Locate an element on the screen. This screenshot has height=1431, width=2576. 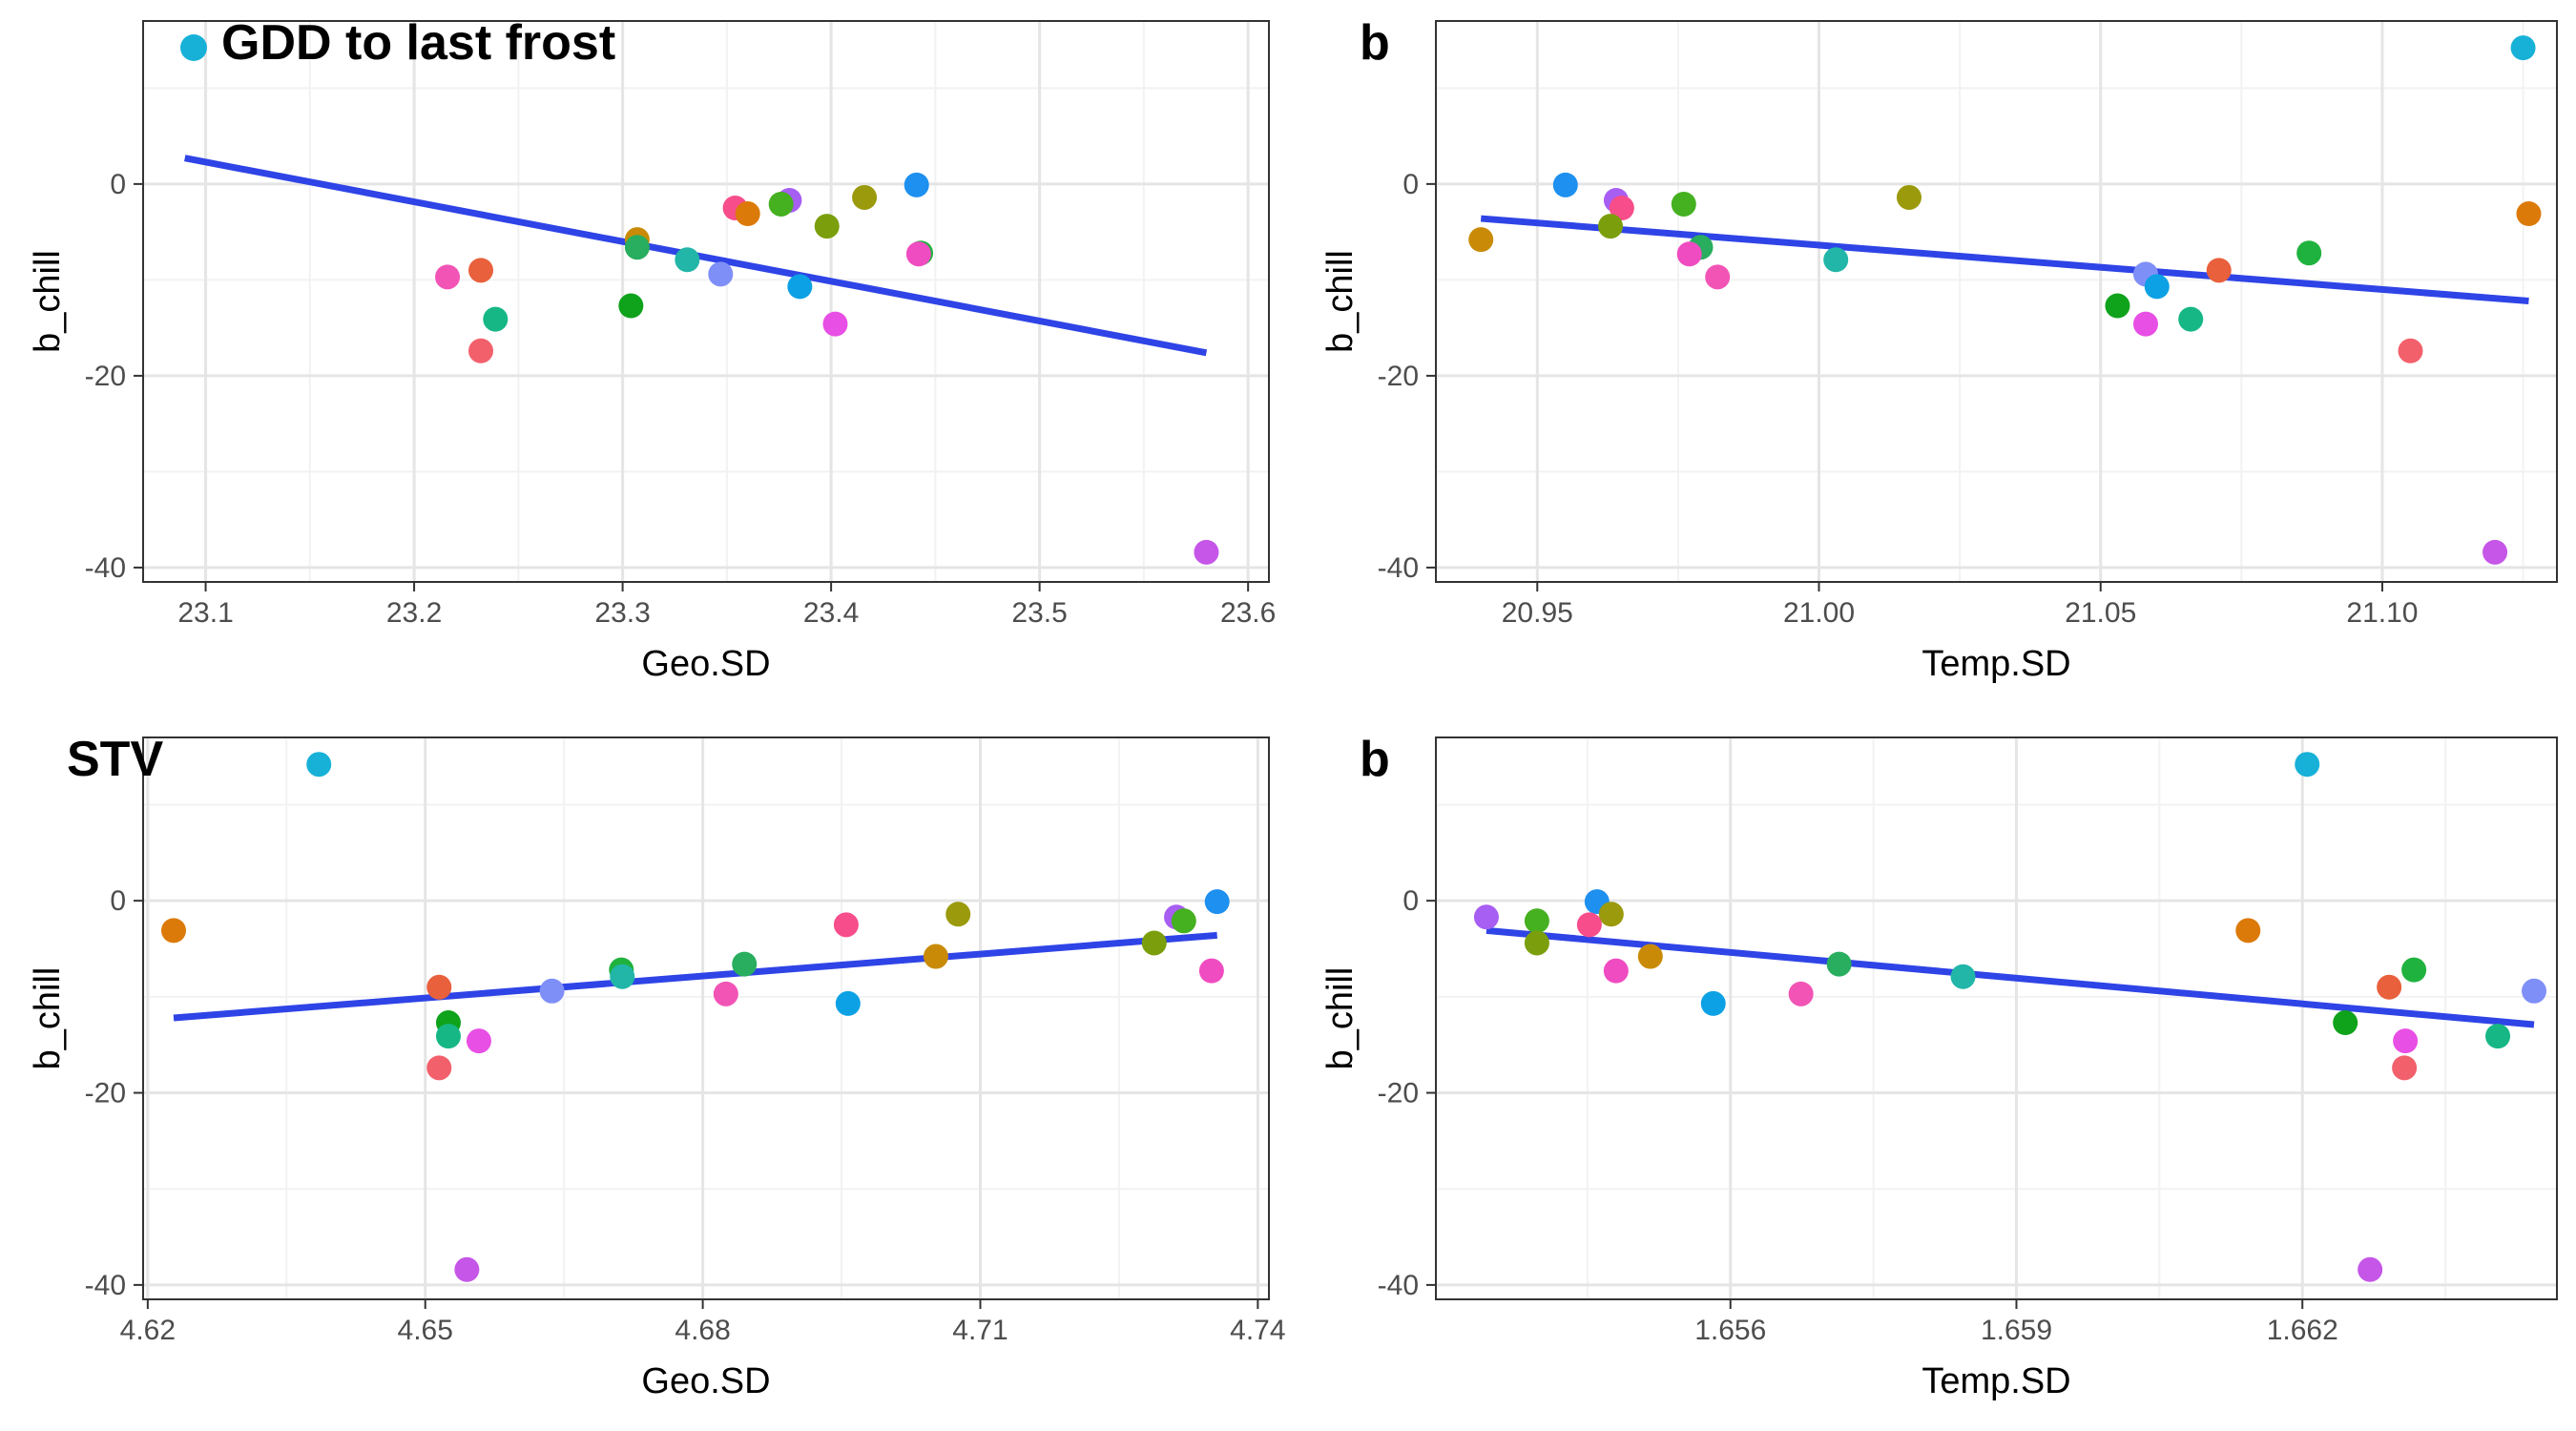
panel-tag: GDD to last frost is located at coordinates (418, 43).